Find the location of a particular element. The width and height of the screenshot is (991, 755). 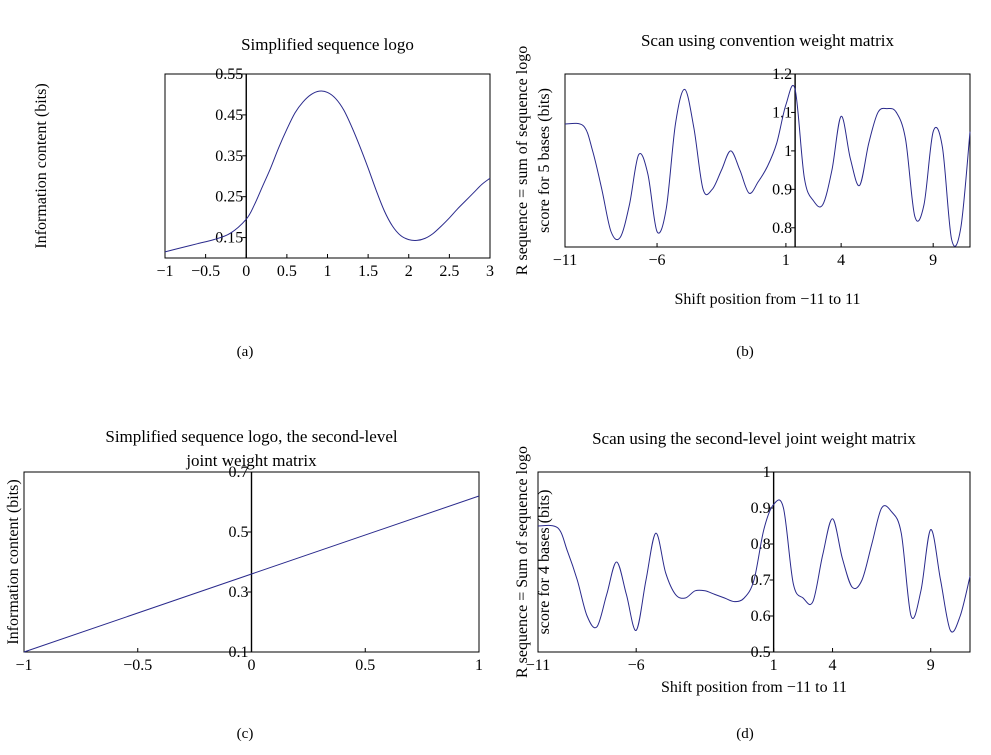

y-tick-label: 0.3 is located at coordinates (239, 592).